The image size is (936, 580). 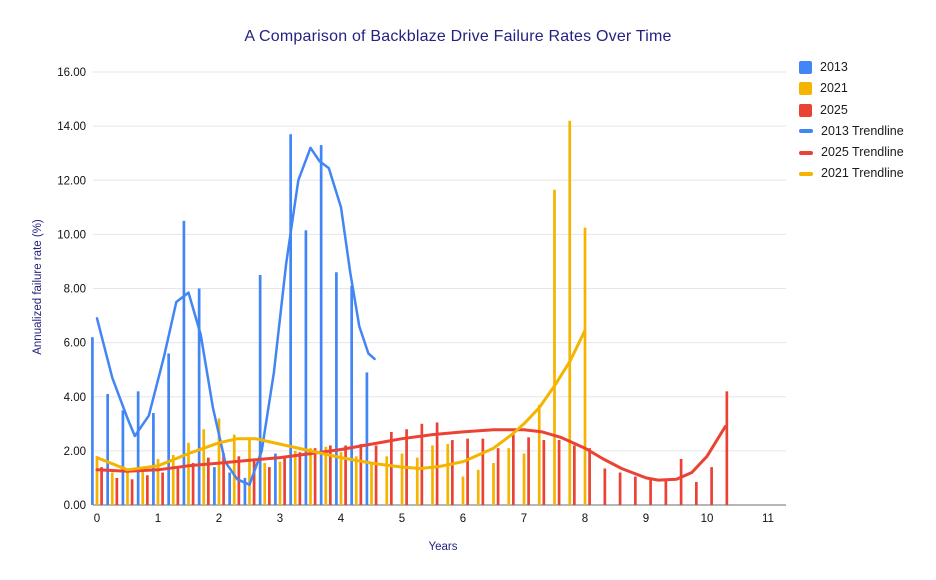 I want to click on trendline-2021, so click(x=341, y=400).